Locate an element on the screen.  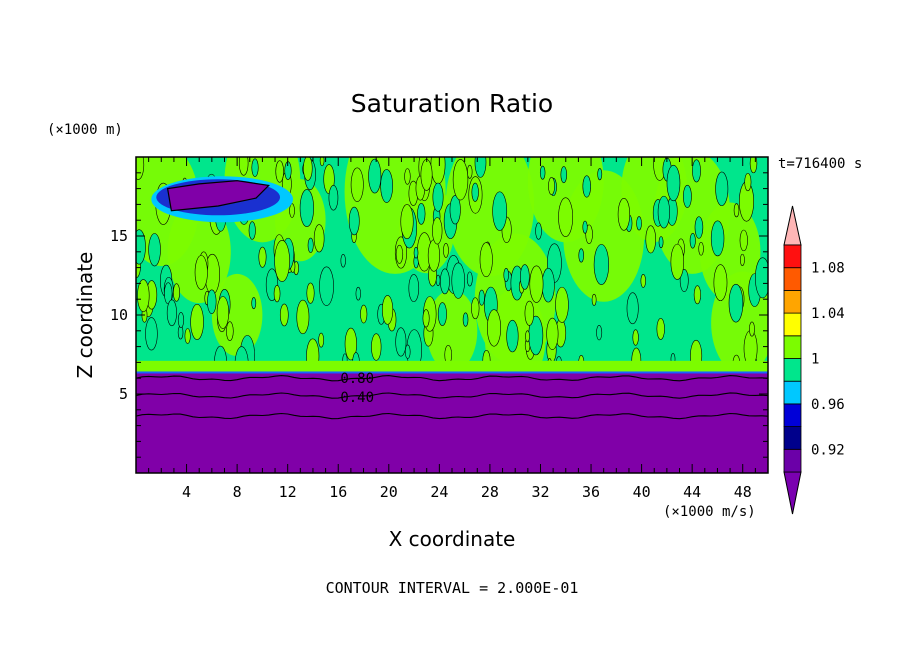
y-tick-label: 15 is located at coordinates (119, 236).